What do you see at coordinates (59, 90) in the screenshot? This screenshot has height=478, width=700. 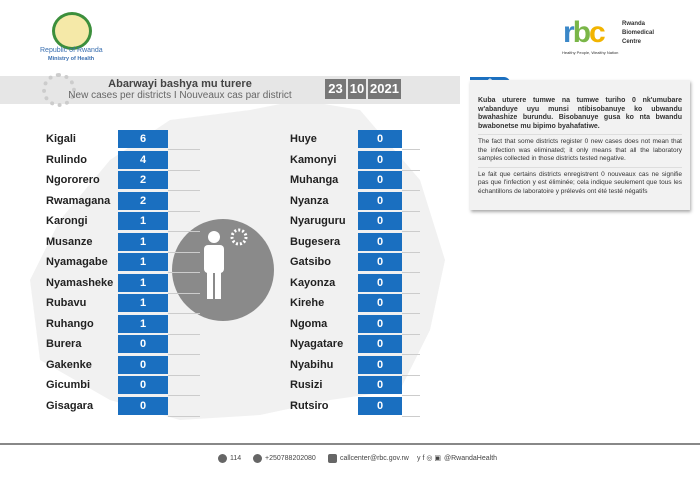 I see `virus-icon` at bounding box center [59, 90].